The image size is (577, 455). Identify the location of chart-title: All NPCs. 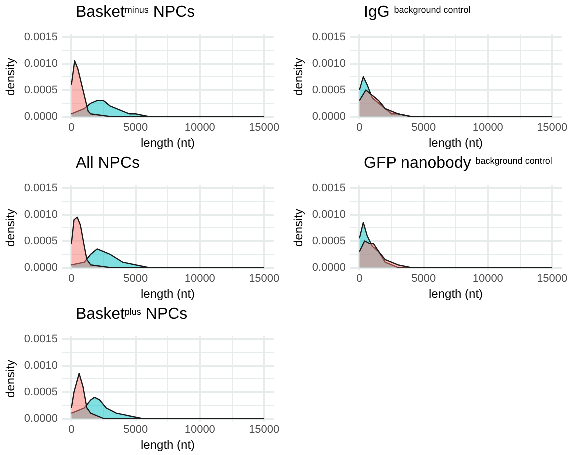
(108, 164).